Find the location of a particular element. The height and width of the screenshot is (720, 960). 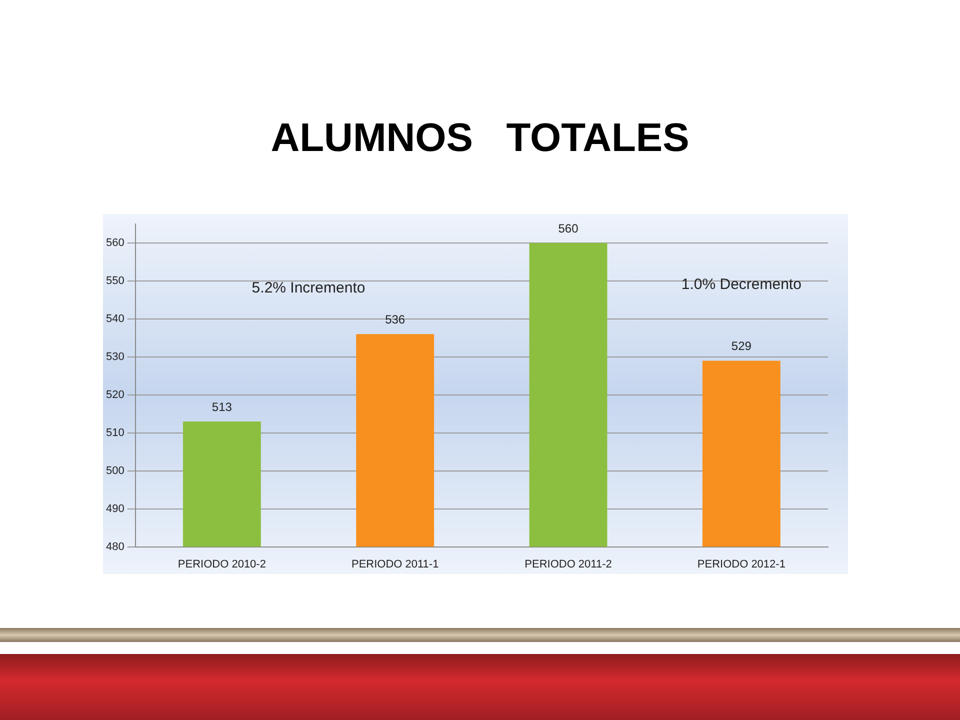

x-tick-label: PERIODO 2011-2 is located at coordinates (568, 564).